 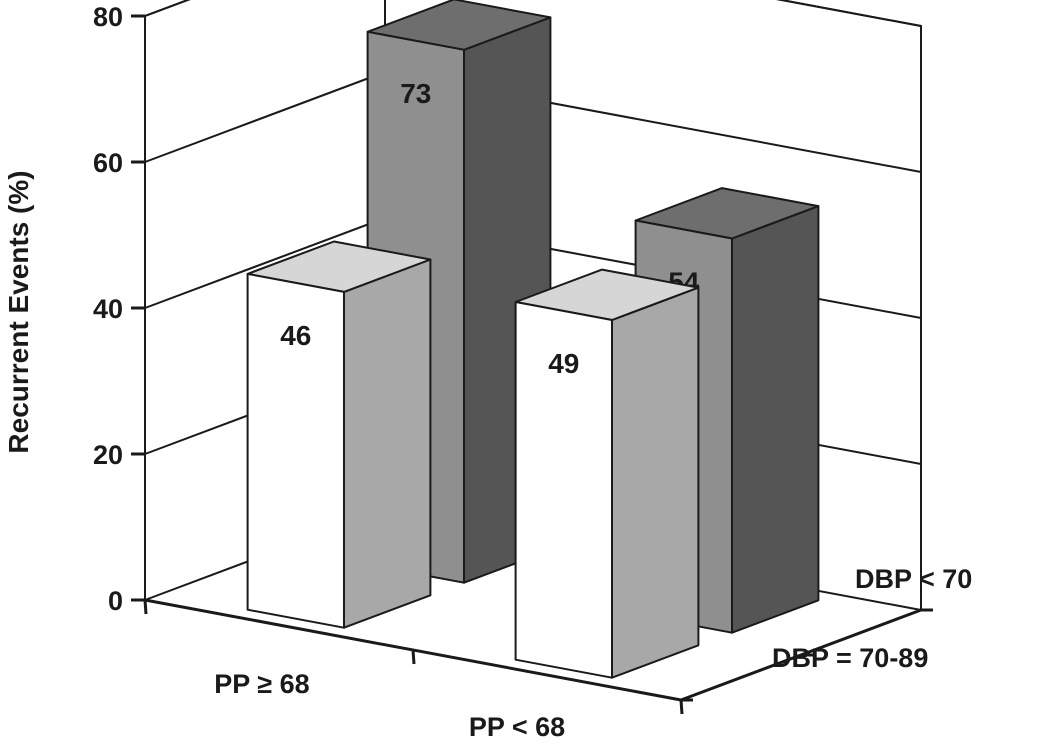 I want to click on bar: 46, so click(x=339, y=434).